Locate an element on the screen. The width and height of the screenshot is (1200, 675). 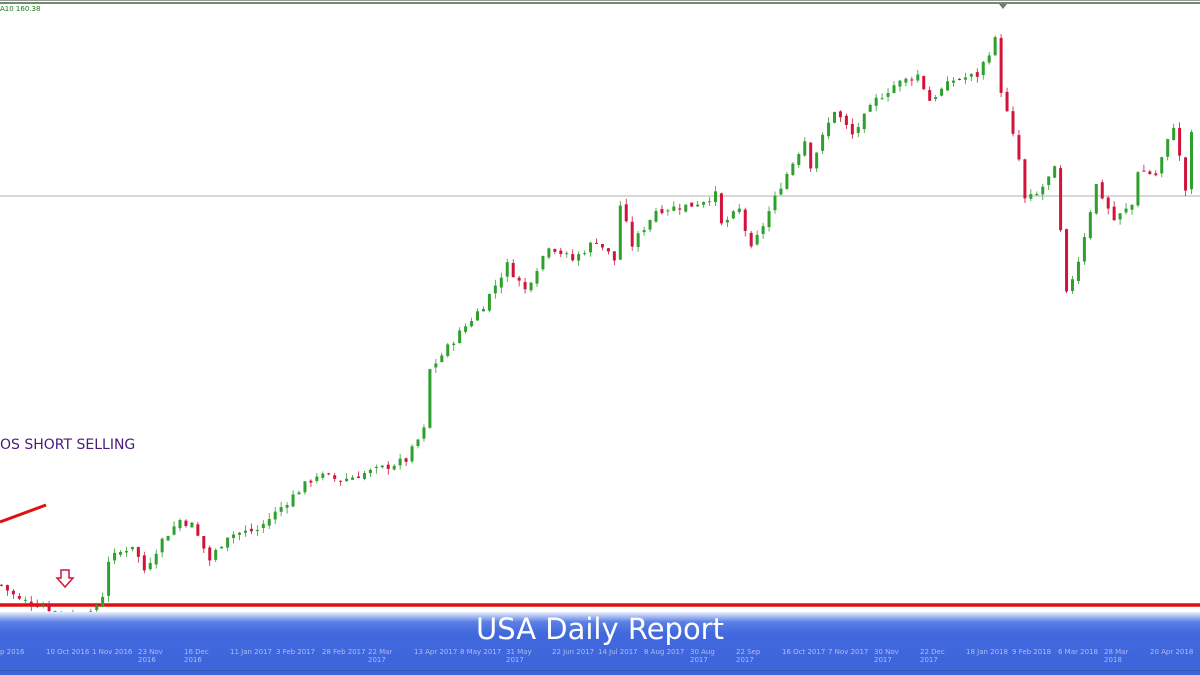
x-tick-label: 3 Feb 2017 is located at coordinates (296, 652).